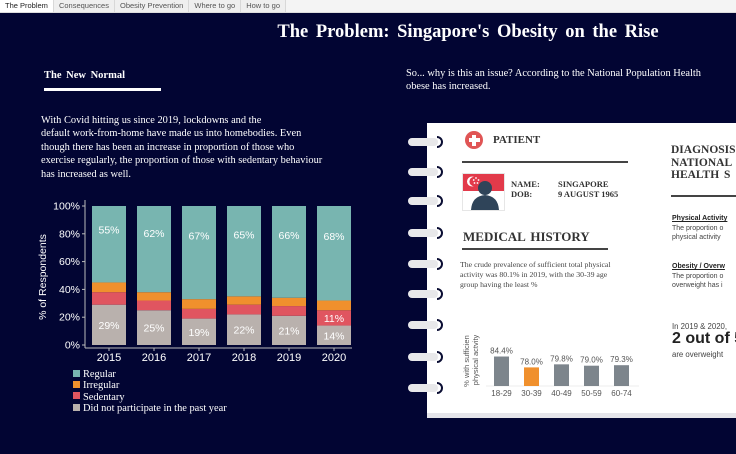 Image resolution: width=736 pixels, height=454 pixels. What do you see at coordinates (101, 386) in the screenshot?
I see `legend-label: Irregular` at bounding box center [101, 386].